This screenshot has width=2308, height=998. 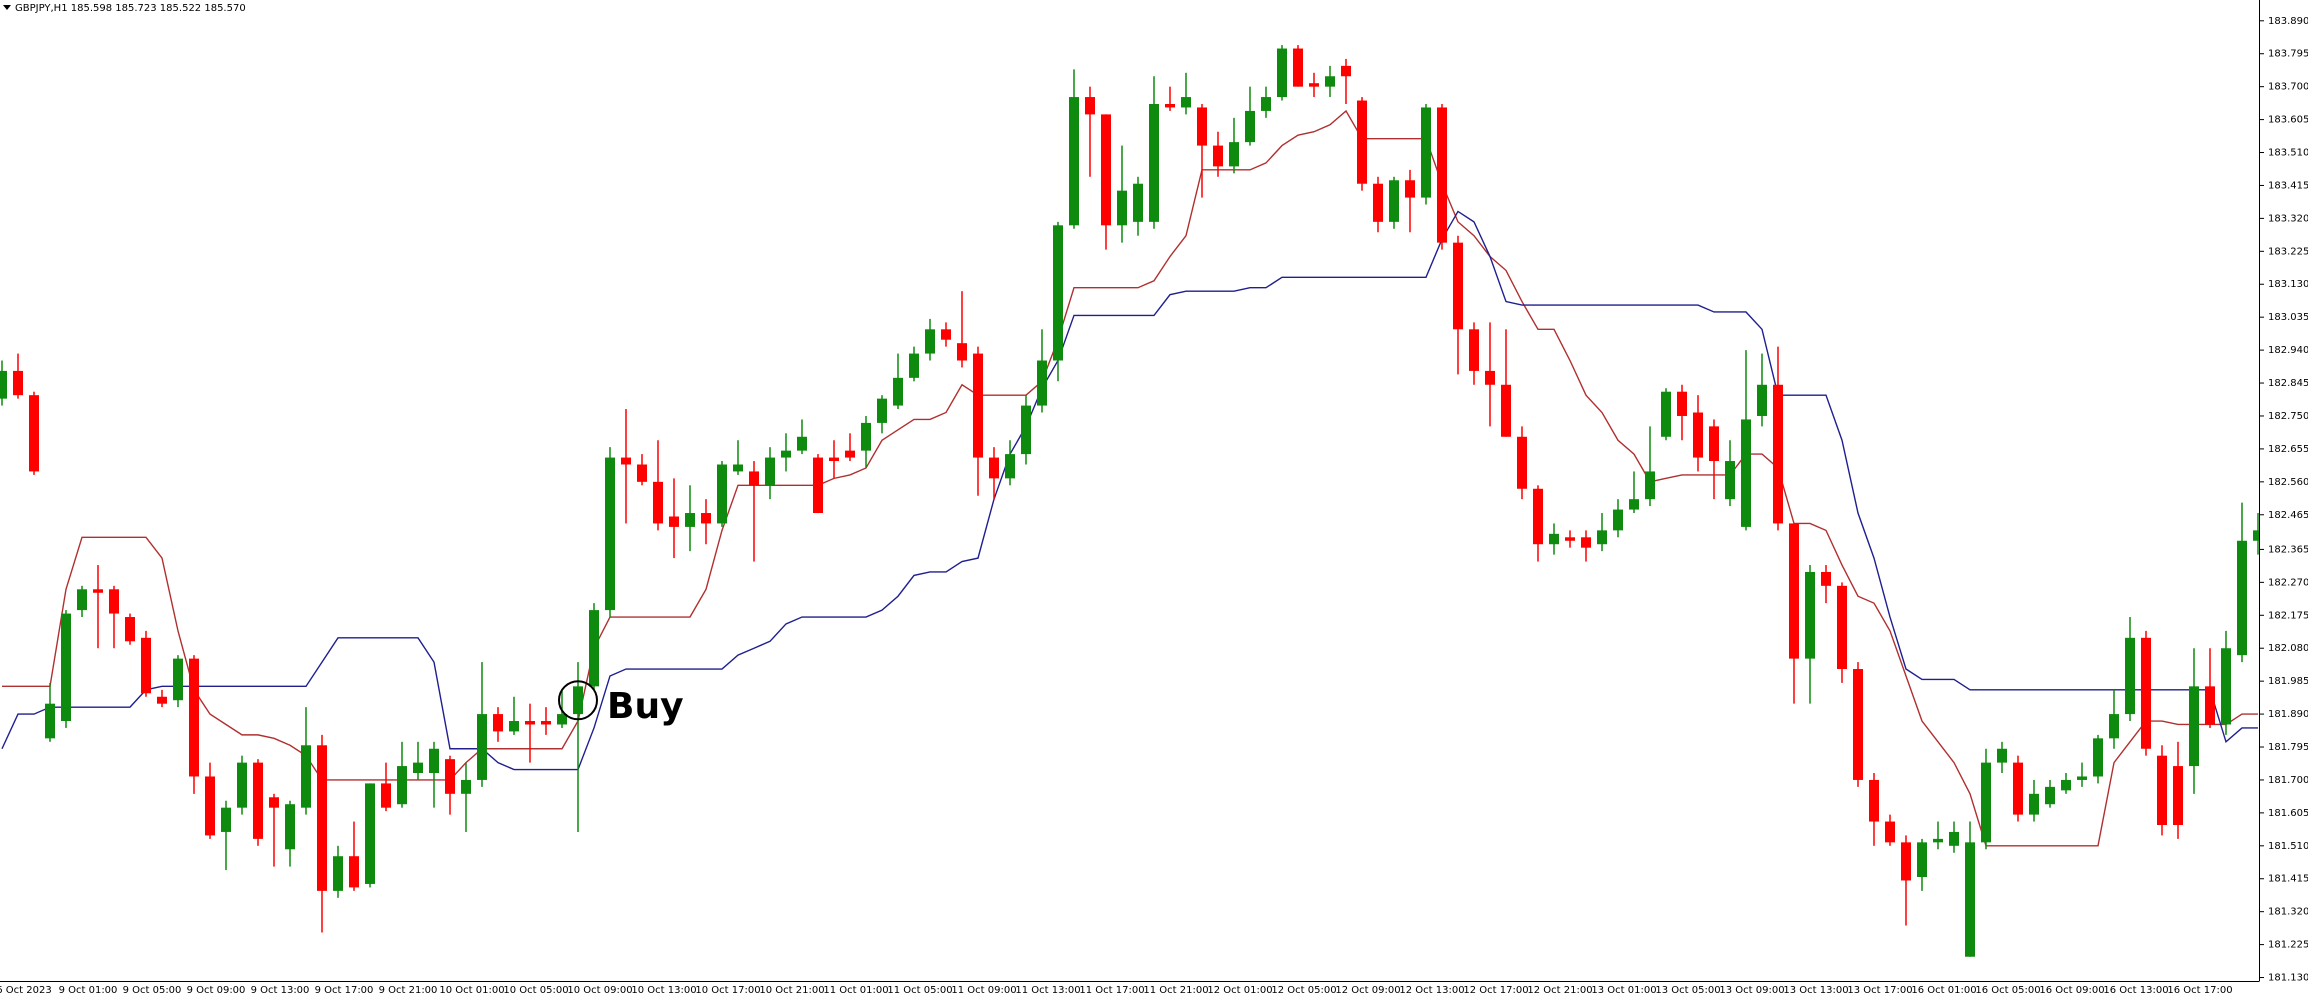 I want to click on y-tick-label: 181.415, so click(x=2288, y=879).